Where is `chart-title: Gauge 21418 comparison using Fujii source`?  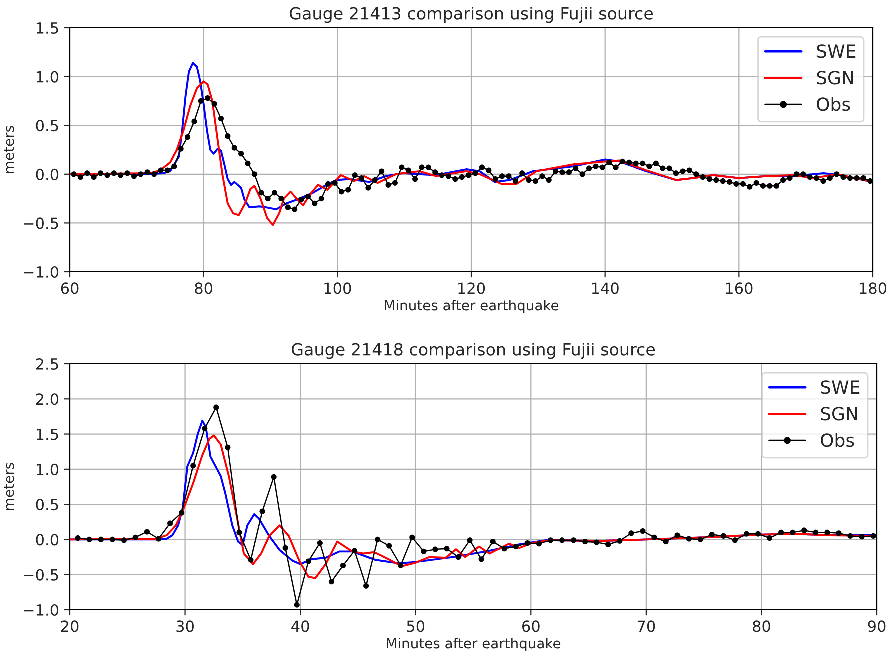 chart-title: Gauge 21418 comparison using Fujii source is located at coordinates (474, 351).